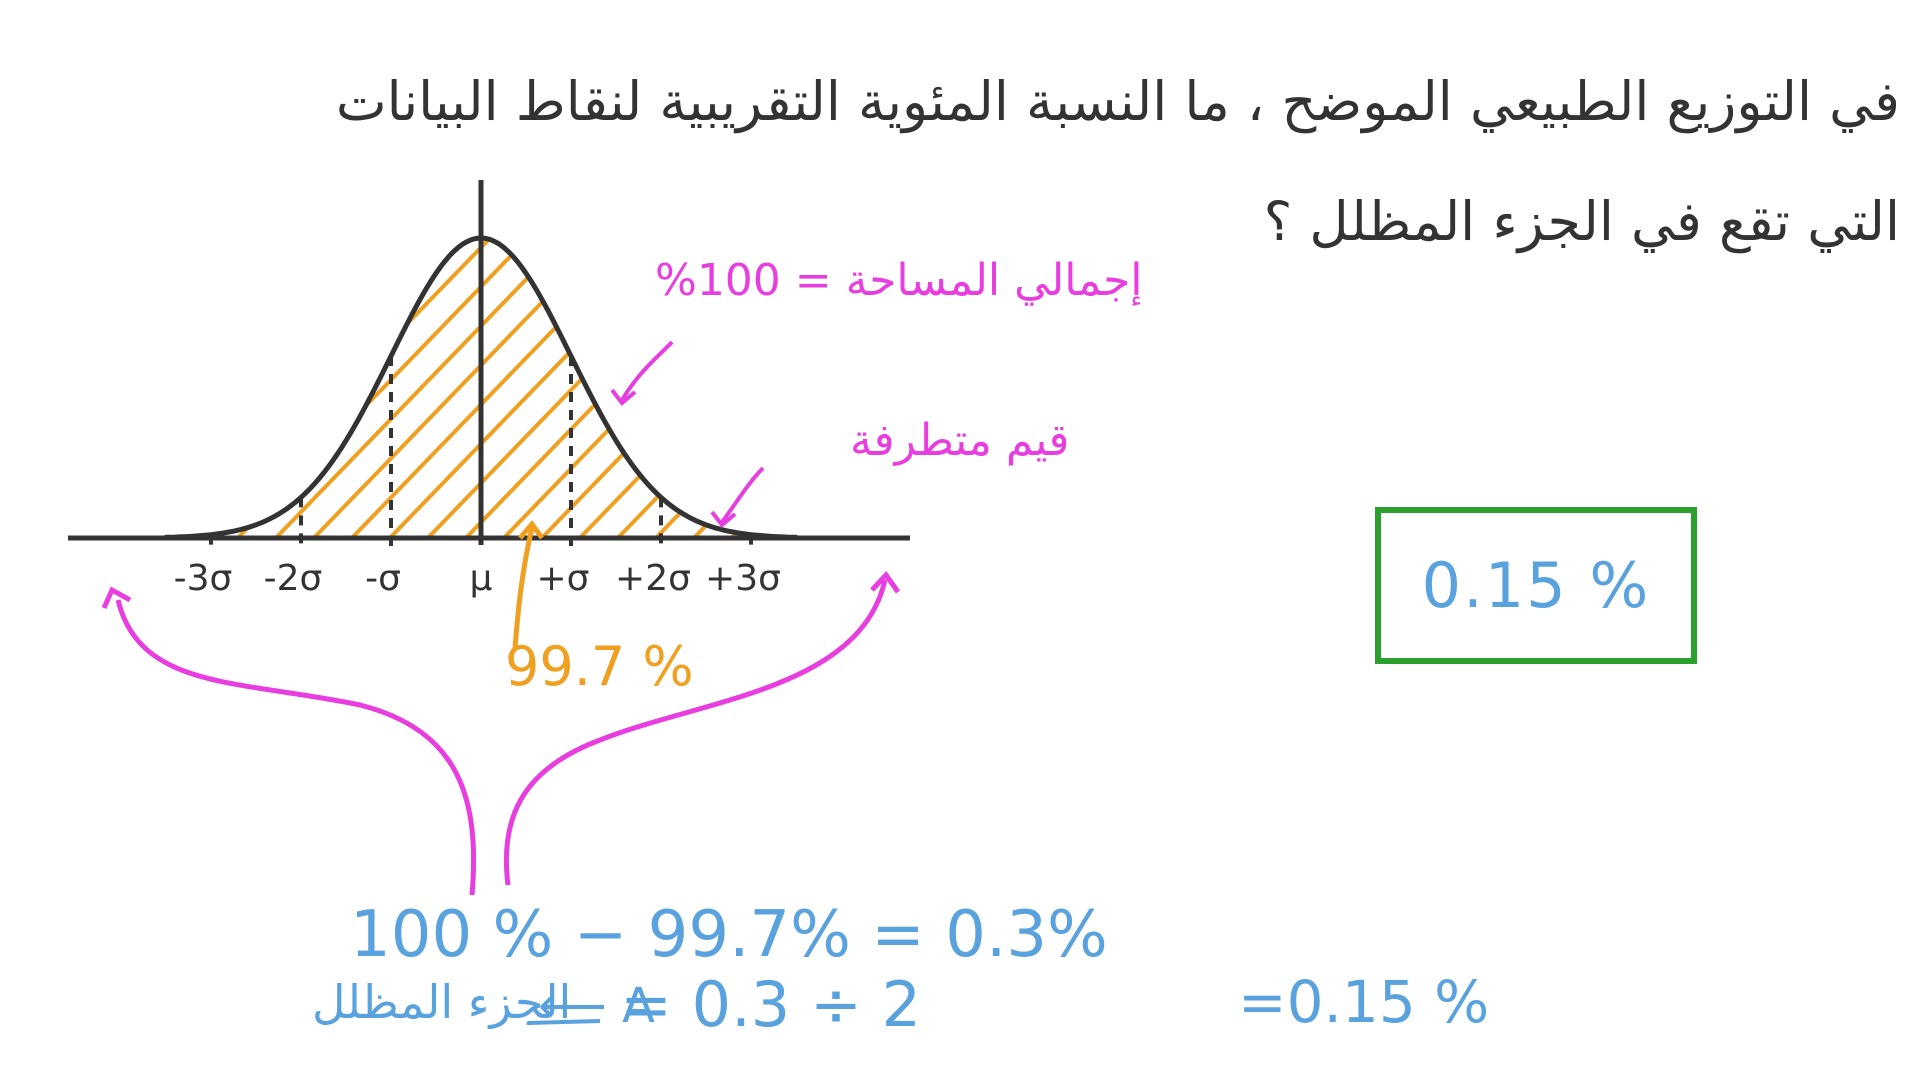  I want to click on axis-tick-label: -3σ, so click(203, 578).